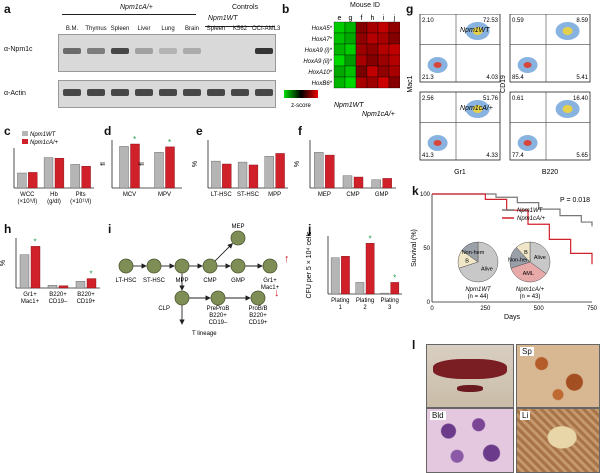 The width and height of the screenshot is (600, 473). I want to click on panel-e-letter: e, so click(199, 131).